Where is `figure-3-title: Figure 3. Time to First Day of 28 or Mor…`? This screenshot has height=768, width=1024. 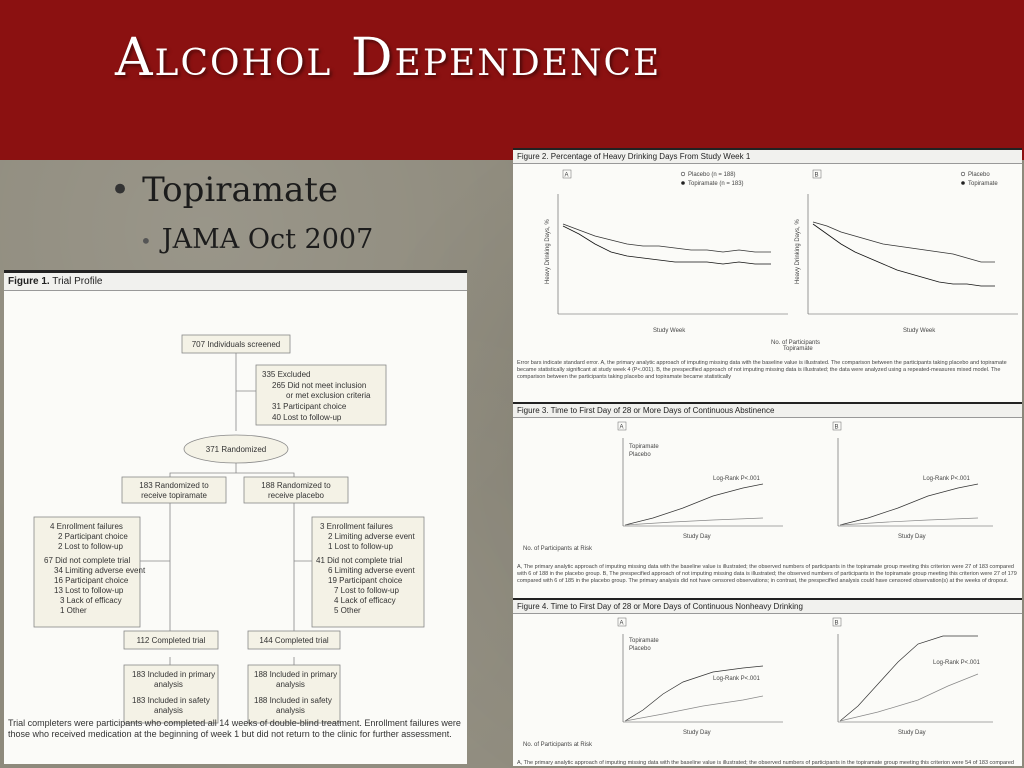 figure-3-title: Figure 3. Time to First Day of 28 or Mor… is located at coordinates (767, 410).